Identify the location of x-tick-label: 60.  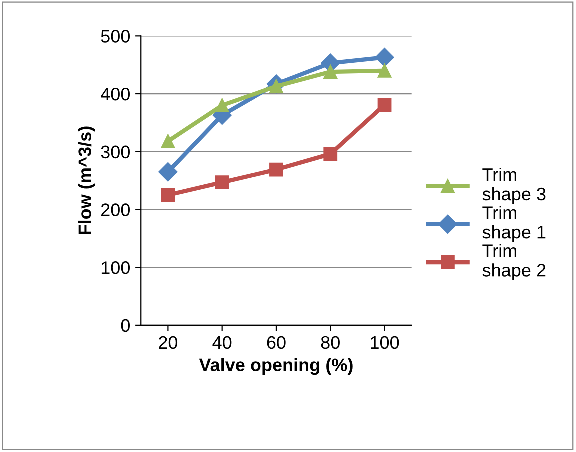
(276, 343).